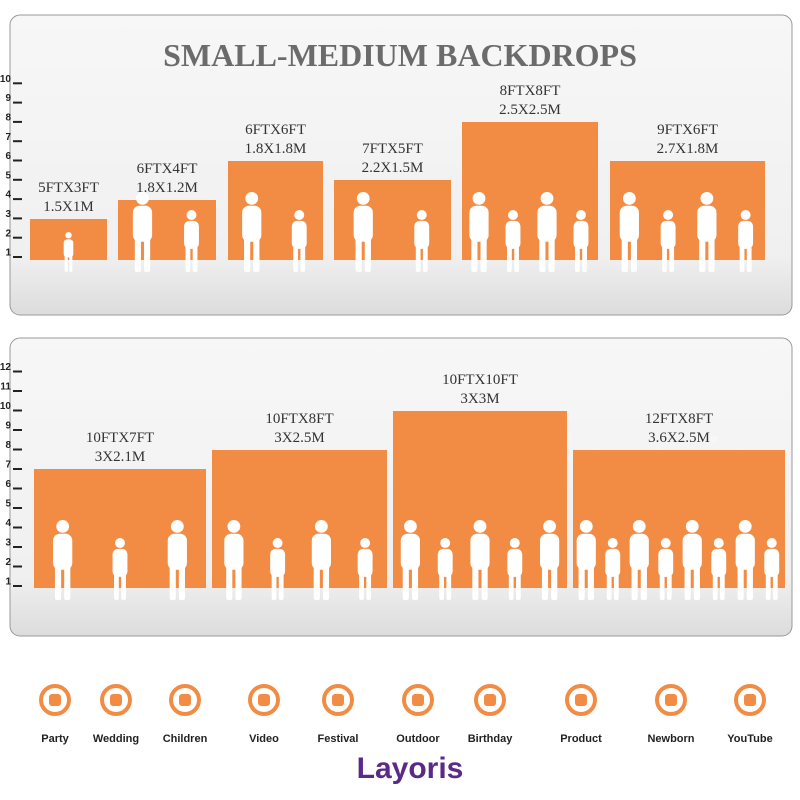 The image size is (800, 800). Describe the element at coordinates (393, 168) in the screenshot. I see `backdrop-metric: 2.2X1.5M` at that location.